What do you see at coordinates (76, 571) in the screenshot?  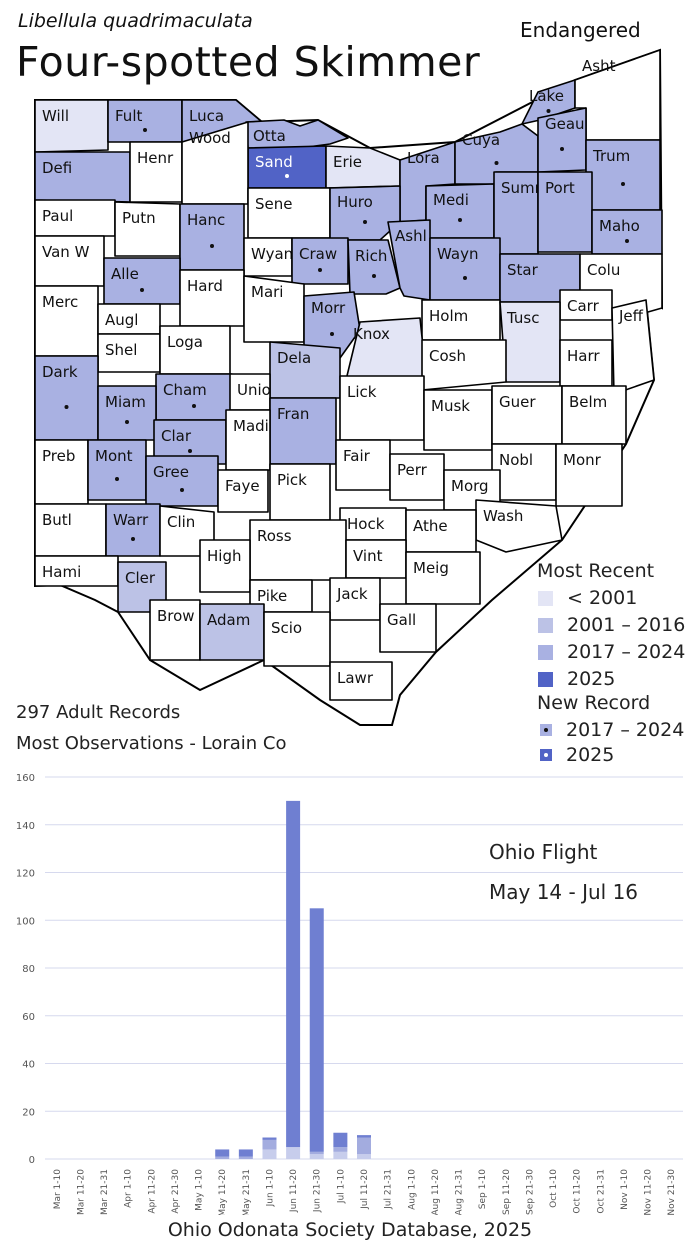 I see `county-hami: Hami` at bounding box center [76, 571].